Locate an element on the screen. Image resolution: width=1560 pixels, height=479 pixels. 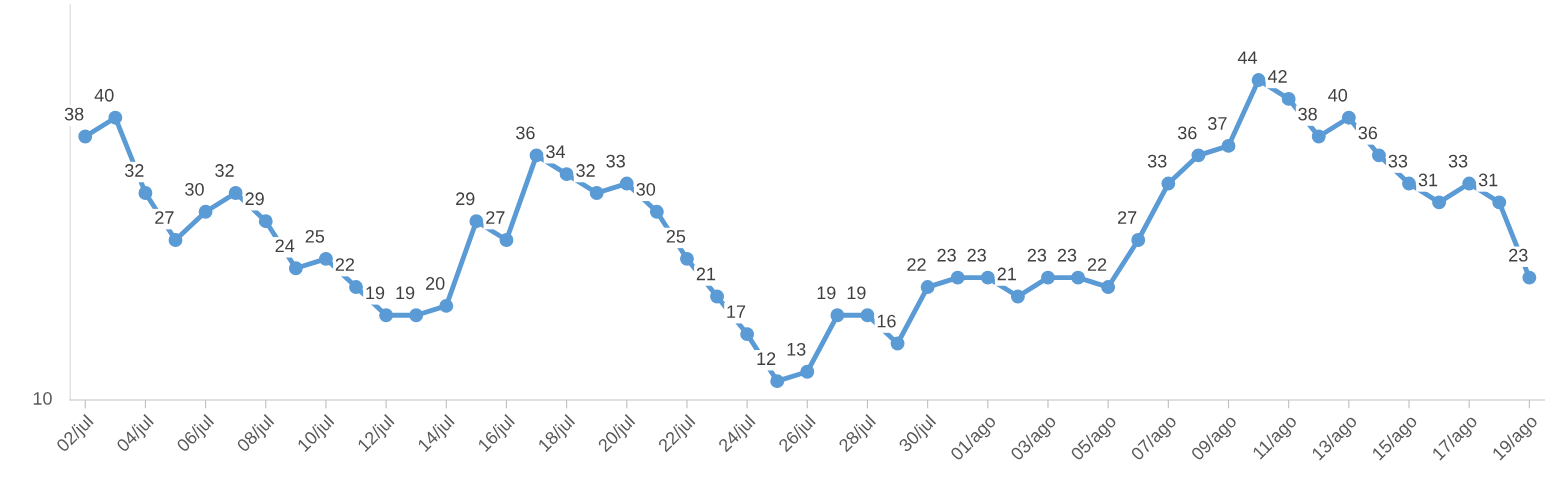
data-label: 37 is located at coordinates (1217, 123).